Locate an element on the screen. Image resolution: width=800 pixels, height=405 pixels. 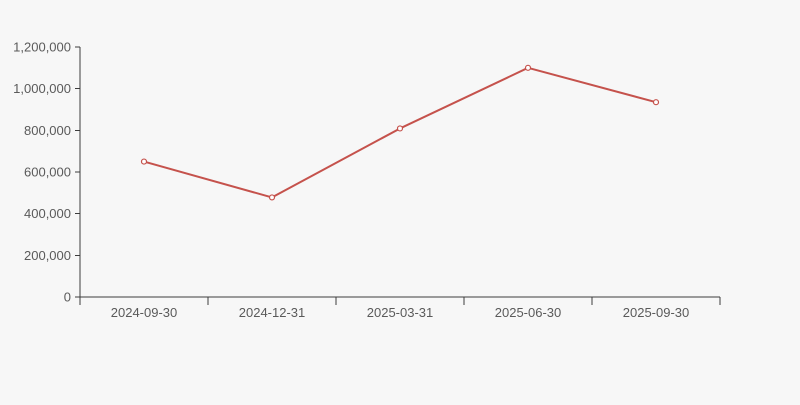
x-axis-tick-label: 2025-06-30 is located at coordinates (528, 312).